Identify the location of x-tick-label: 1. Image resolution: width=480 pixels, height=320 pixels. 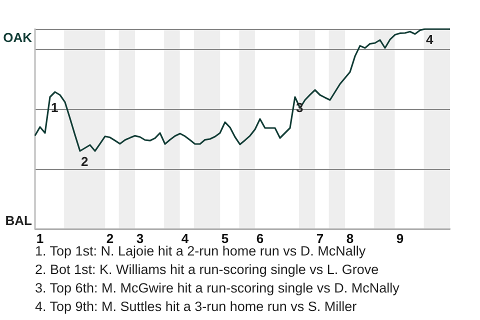
(40, 238).